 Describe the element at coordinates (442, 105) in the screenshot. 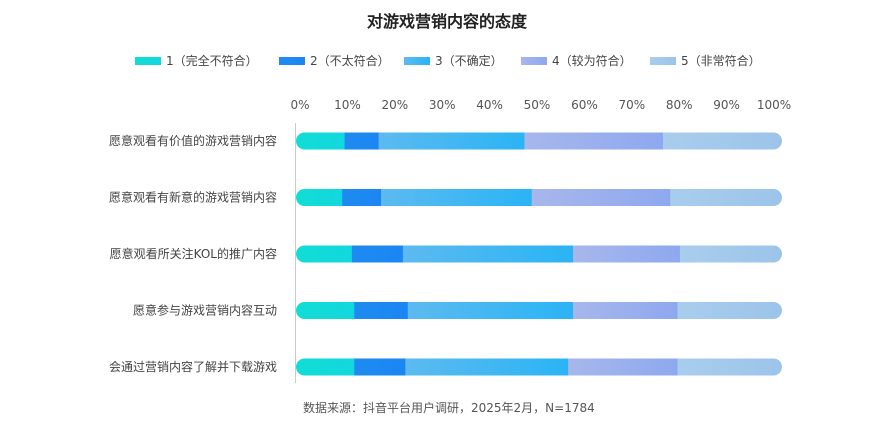

I see `x-tick-label: 30%` at that location.